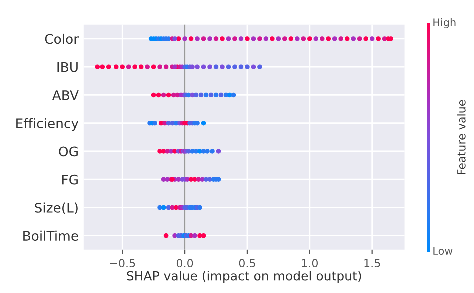 The height and width of the screenshot is (293, 474). What do you see at coordinates (56, 208) in the screenshot?
I see `y-tick-label: Size(L)` at bounding box center [56, 208].